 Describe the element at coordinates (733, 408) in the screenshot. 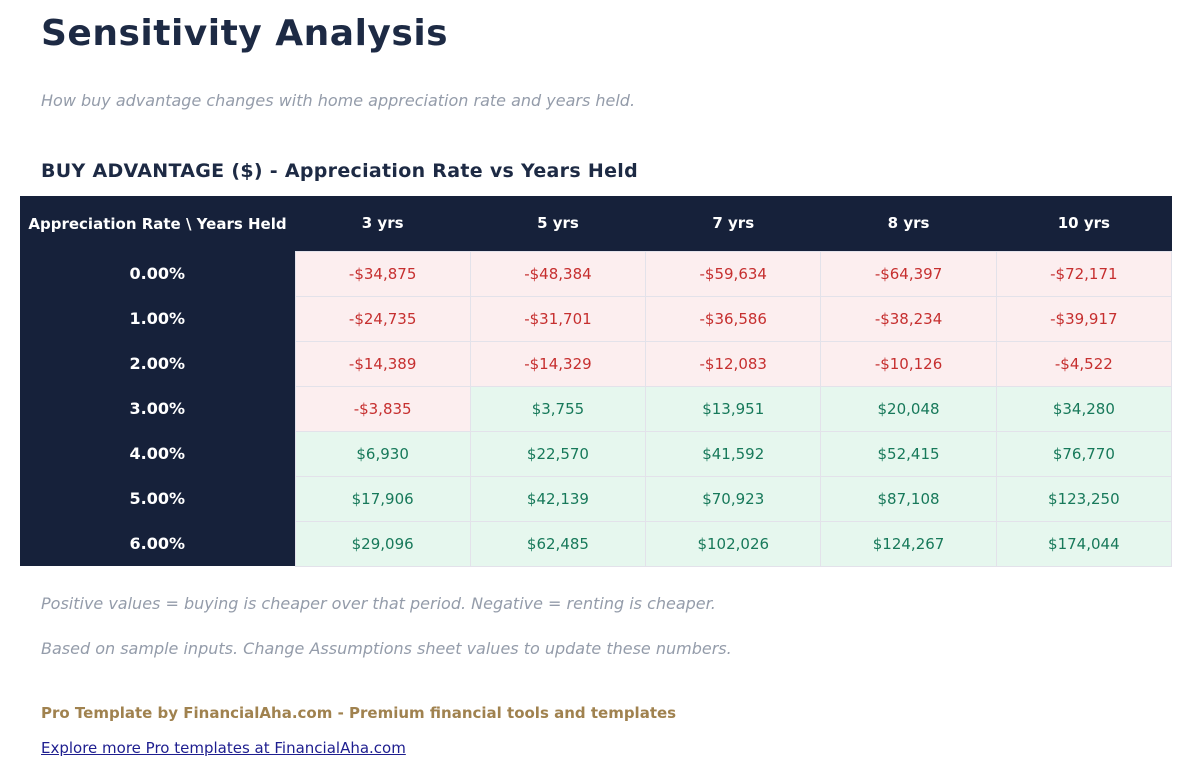

I see `positive-value-cell: $13,951` at that location.